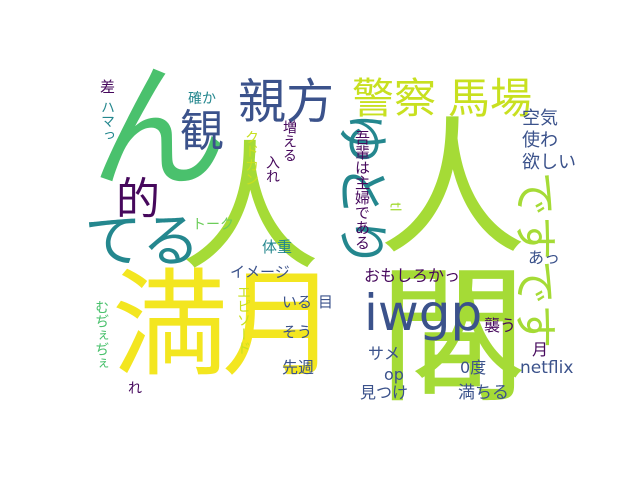 This screenshot has height=480, width=640. Describe the element at coordinates (202, 99) in the screenshot. I see `word-tashika: 確か` at that location.